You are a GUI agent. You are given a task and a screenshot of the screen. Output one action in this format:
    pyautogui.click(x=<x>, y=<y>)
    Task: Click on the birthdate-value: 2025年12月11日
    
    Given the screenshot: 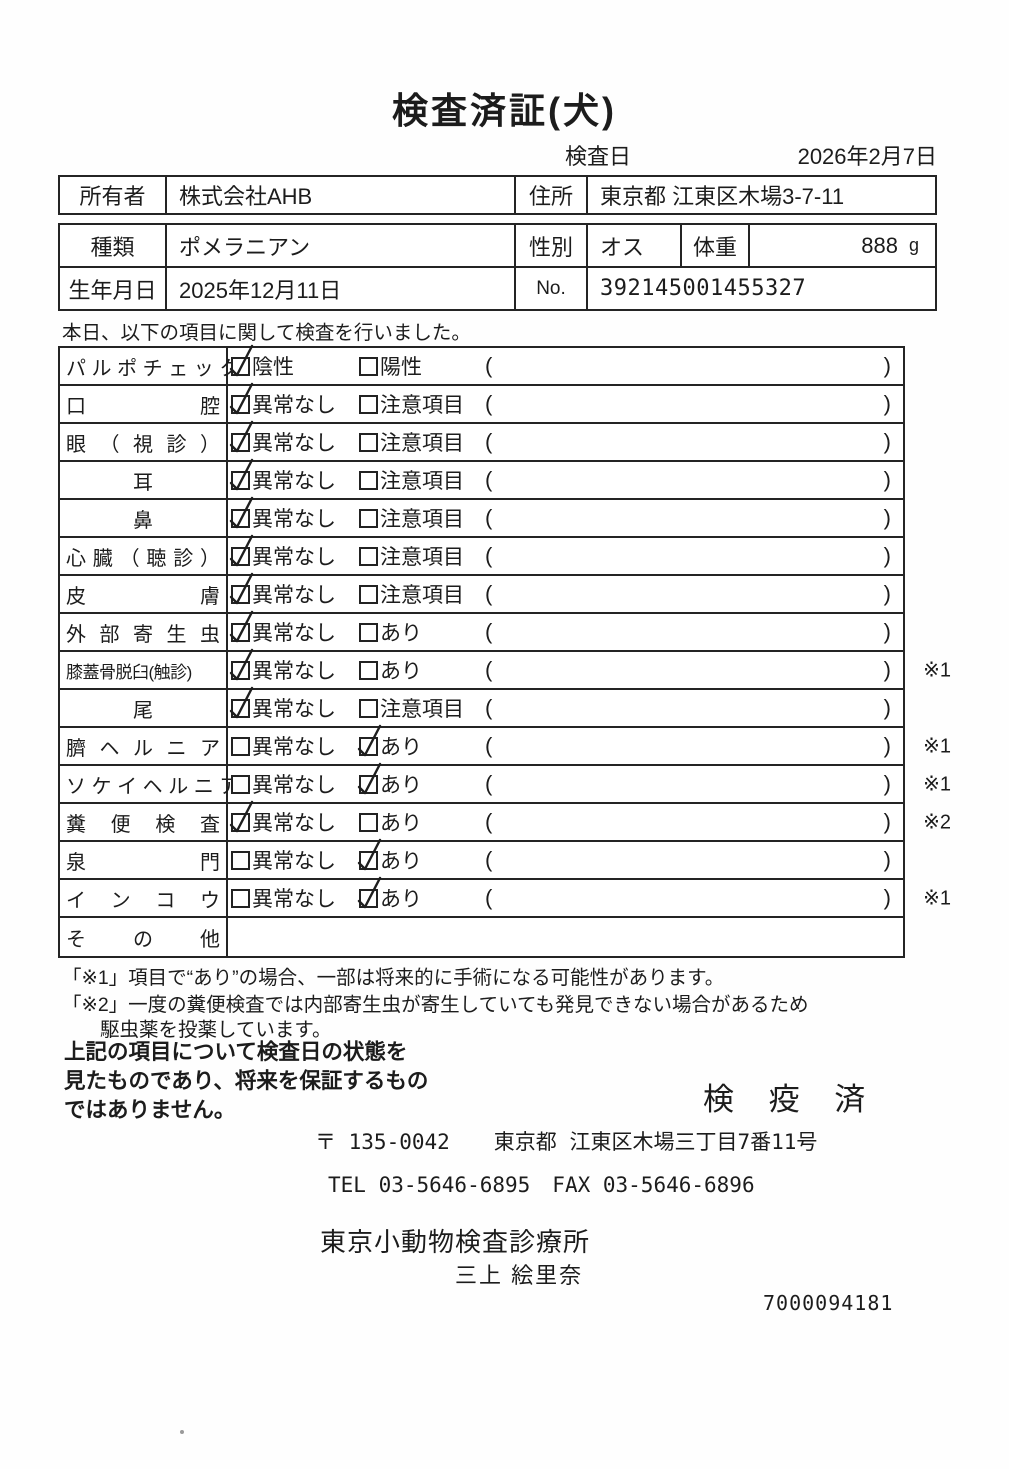 What is the action you would take?
    pyautogui.click(x=341, y=288)
    